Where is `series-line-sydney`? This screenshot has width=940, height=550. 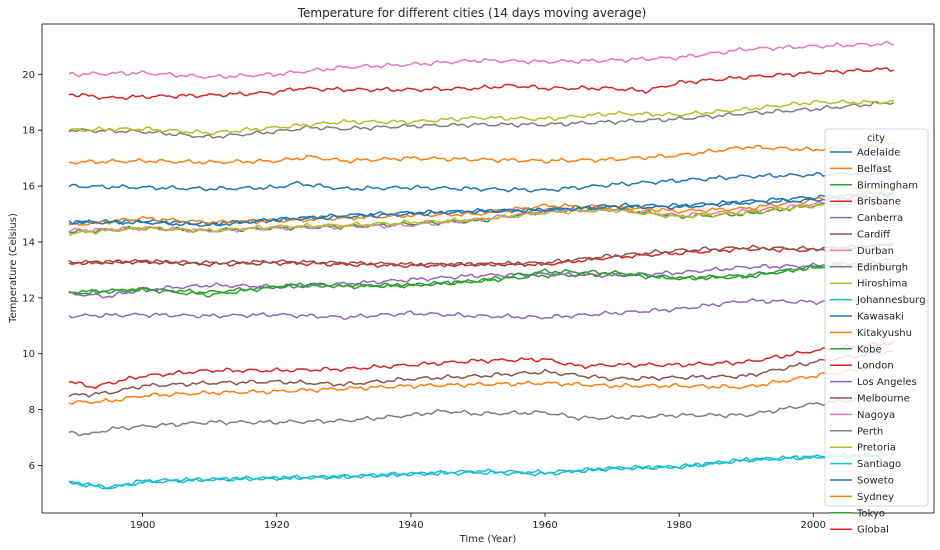
series-line-sydney is located at coordinates (481, 384).